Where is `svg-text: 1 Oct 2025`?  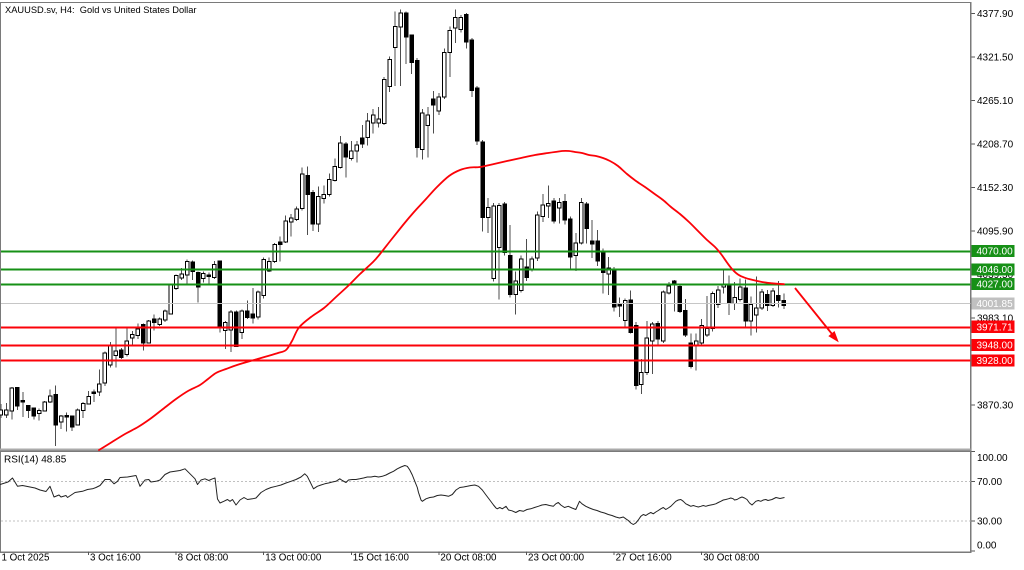 svg-text: 1 Oct 2025 is located at coordinates (26, 558).